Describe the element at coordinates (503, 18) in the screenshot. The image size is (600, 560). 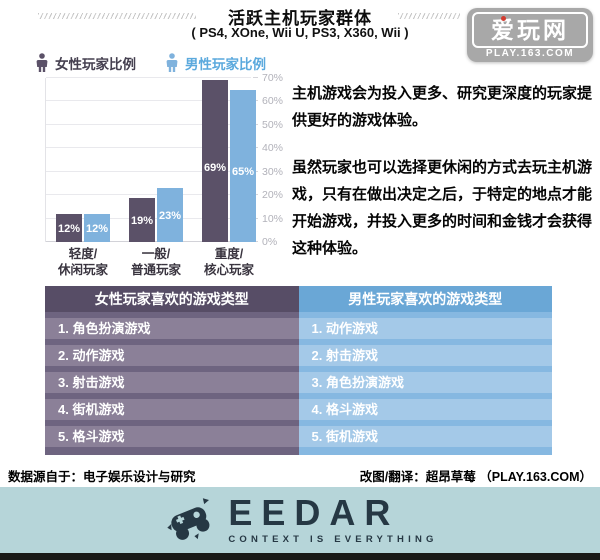
I see `play163-logo-red-dot` at that location.